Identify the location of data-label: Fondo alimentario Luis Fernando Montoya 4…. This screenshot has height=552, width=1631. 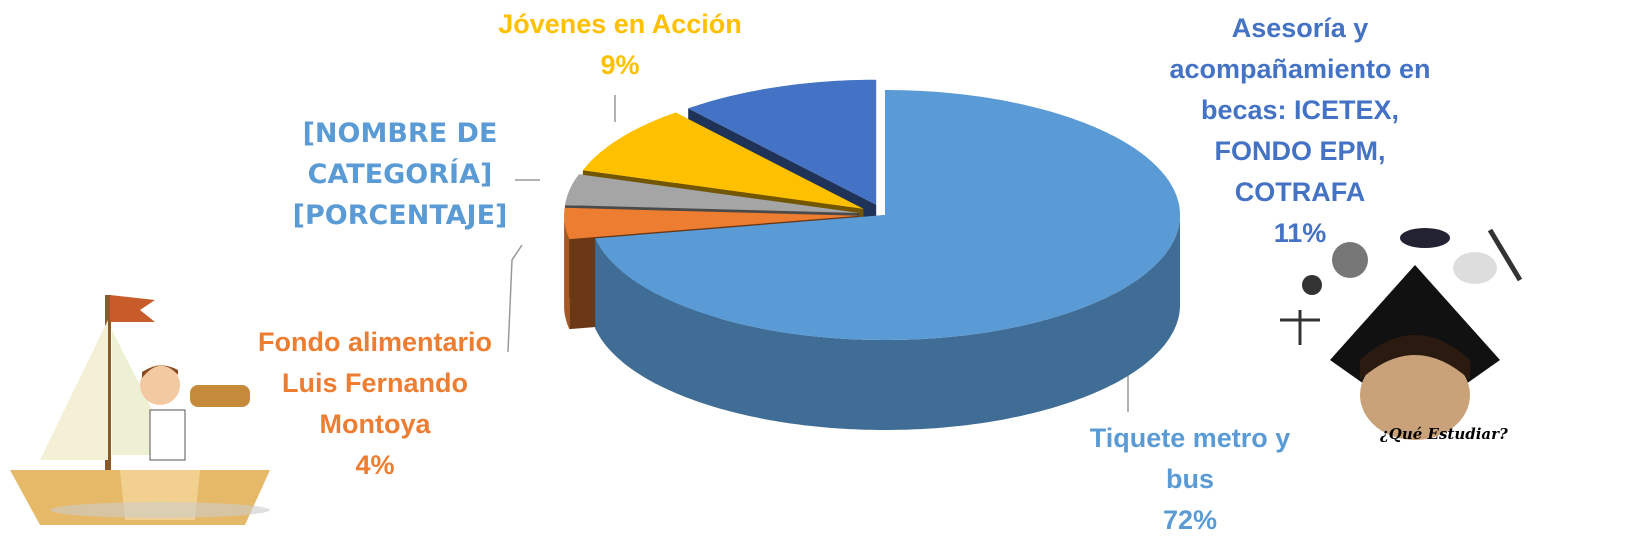
(375, 404).